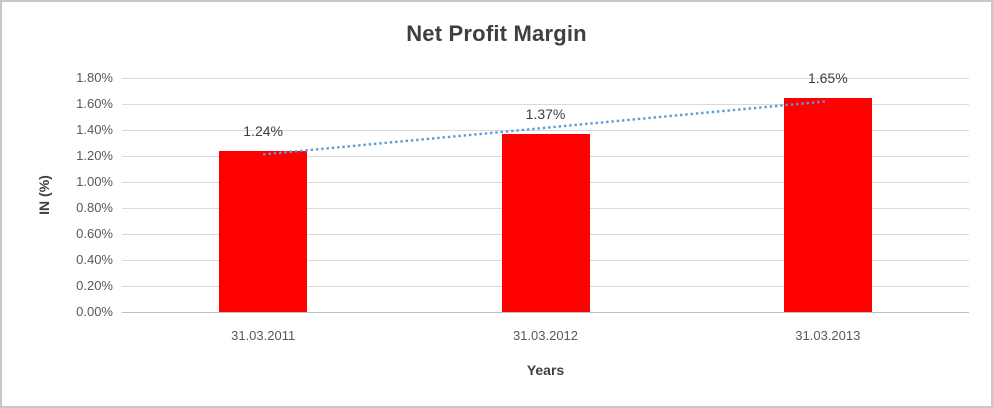  Describe the element at coordinates (496, 33) in the screenshot. I see `chart-title: Net Profit Margin` at that location.